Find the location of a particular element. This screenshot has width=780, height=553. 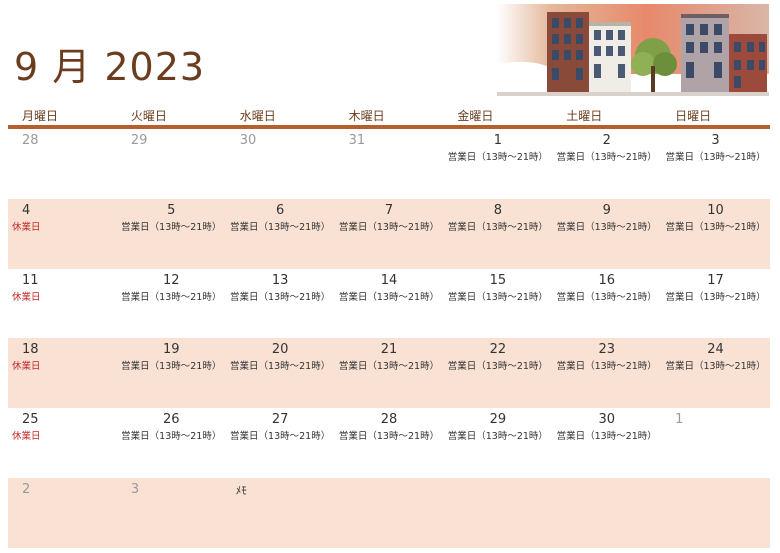

day-number: 15 is located at coordinates (498, 280).